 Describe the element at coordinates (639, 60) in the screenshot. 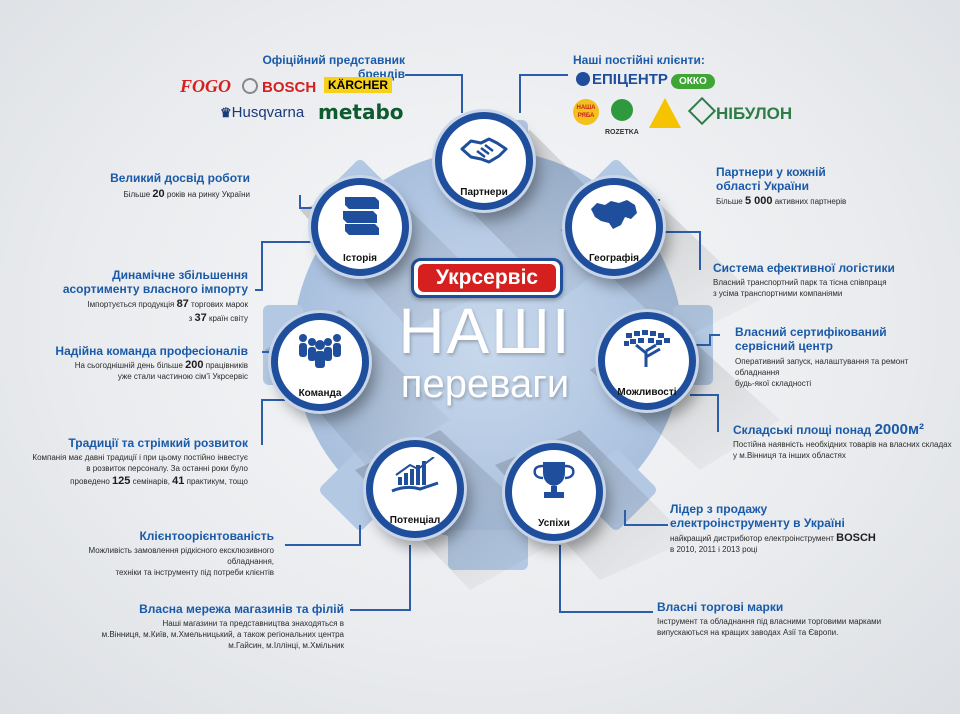

I see `clients-heading: Наші постійні клієнти:` at that location.